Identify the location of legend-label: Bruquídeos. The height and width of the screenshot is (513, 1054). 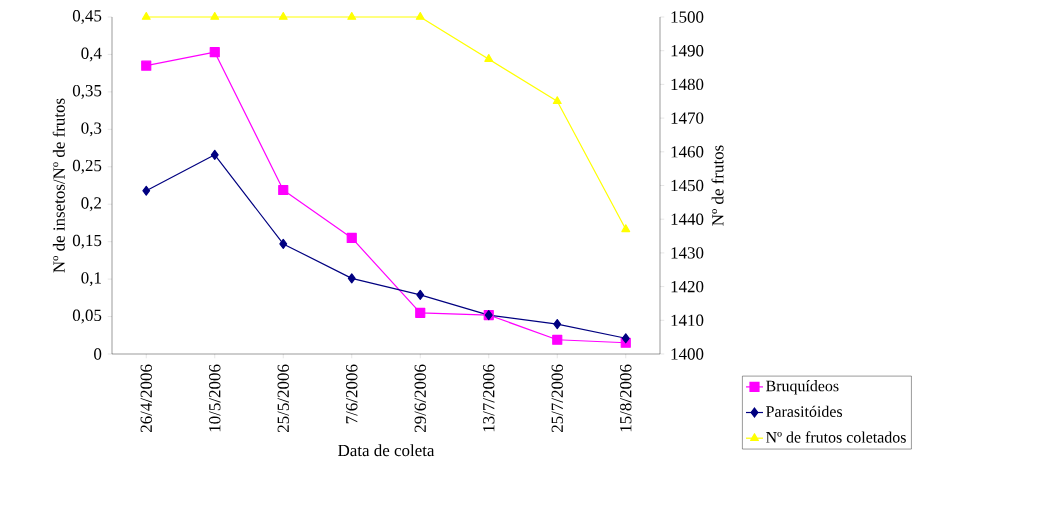
(802, 387).